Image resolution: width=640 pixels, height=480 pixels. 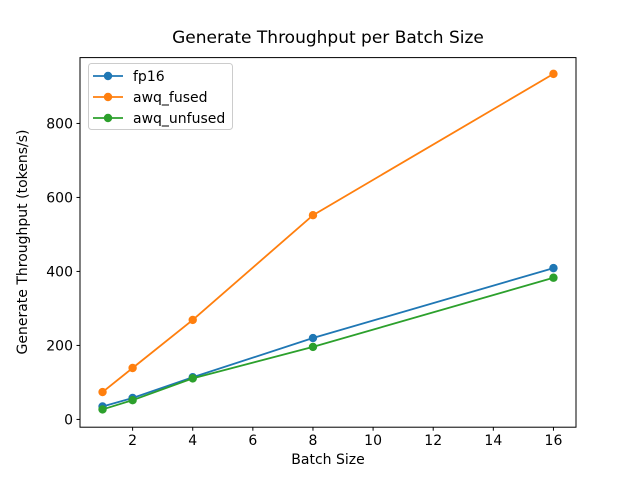 What do you see at coordinates (252, 441) in the screenshot?
I see `x-tick-label: 6` at bounding box center [252, 441].